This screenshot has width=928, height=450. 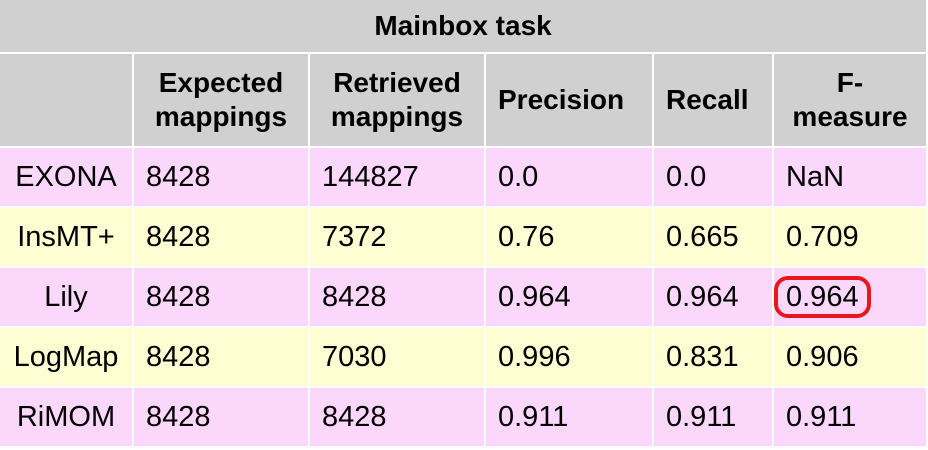 I want to click on system-cell: LogMap, so click(x=67, y=358).